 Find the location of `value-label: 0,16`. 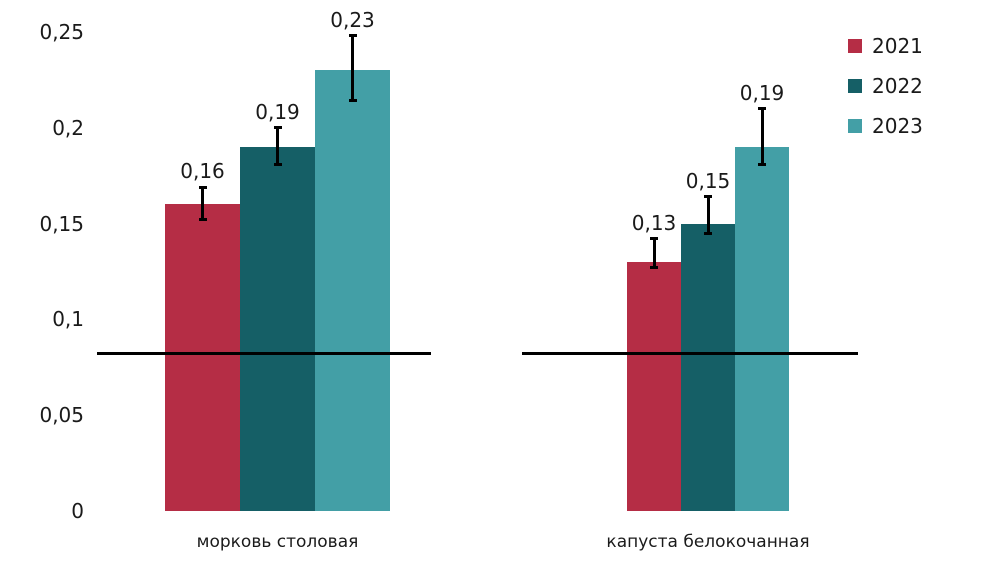

value-label: 0,16 is located at coordinates (202, 171).